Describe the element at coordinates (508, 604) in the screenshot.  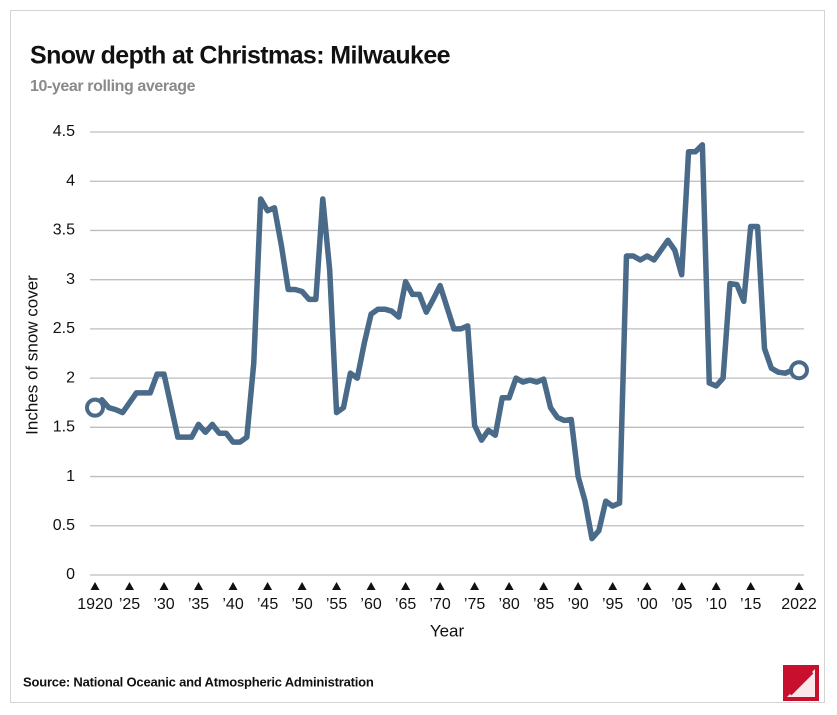
I see `x-tick-label: ’80` at that location.